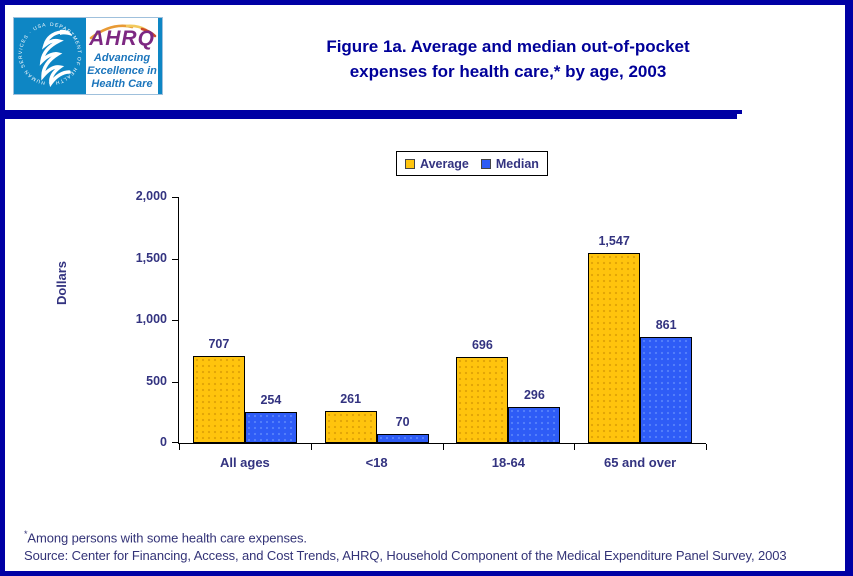 Image resolution: width=853 pixels, height=576 pixels. Describe the element at coordinates (444, 163) in the screenshot. I see `legend-label-average: Average` at that location.